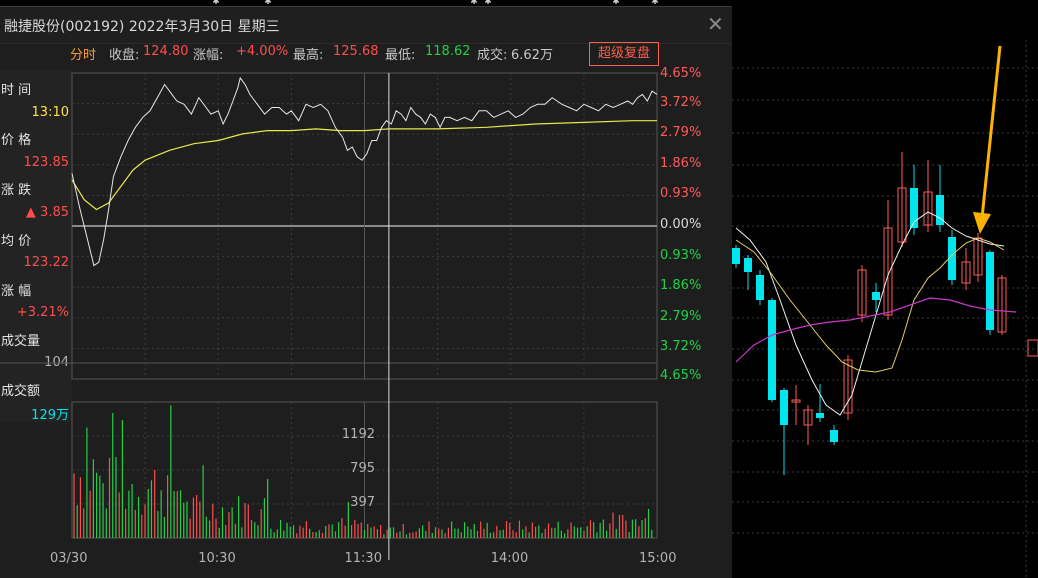  What do you see at coordinates (47, 212) in the screenshot?
I see `change-amount-value: ▲ 3.85` at bounding box center [47, 212].